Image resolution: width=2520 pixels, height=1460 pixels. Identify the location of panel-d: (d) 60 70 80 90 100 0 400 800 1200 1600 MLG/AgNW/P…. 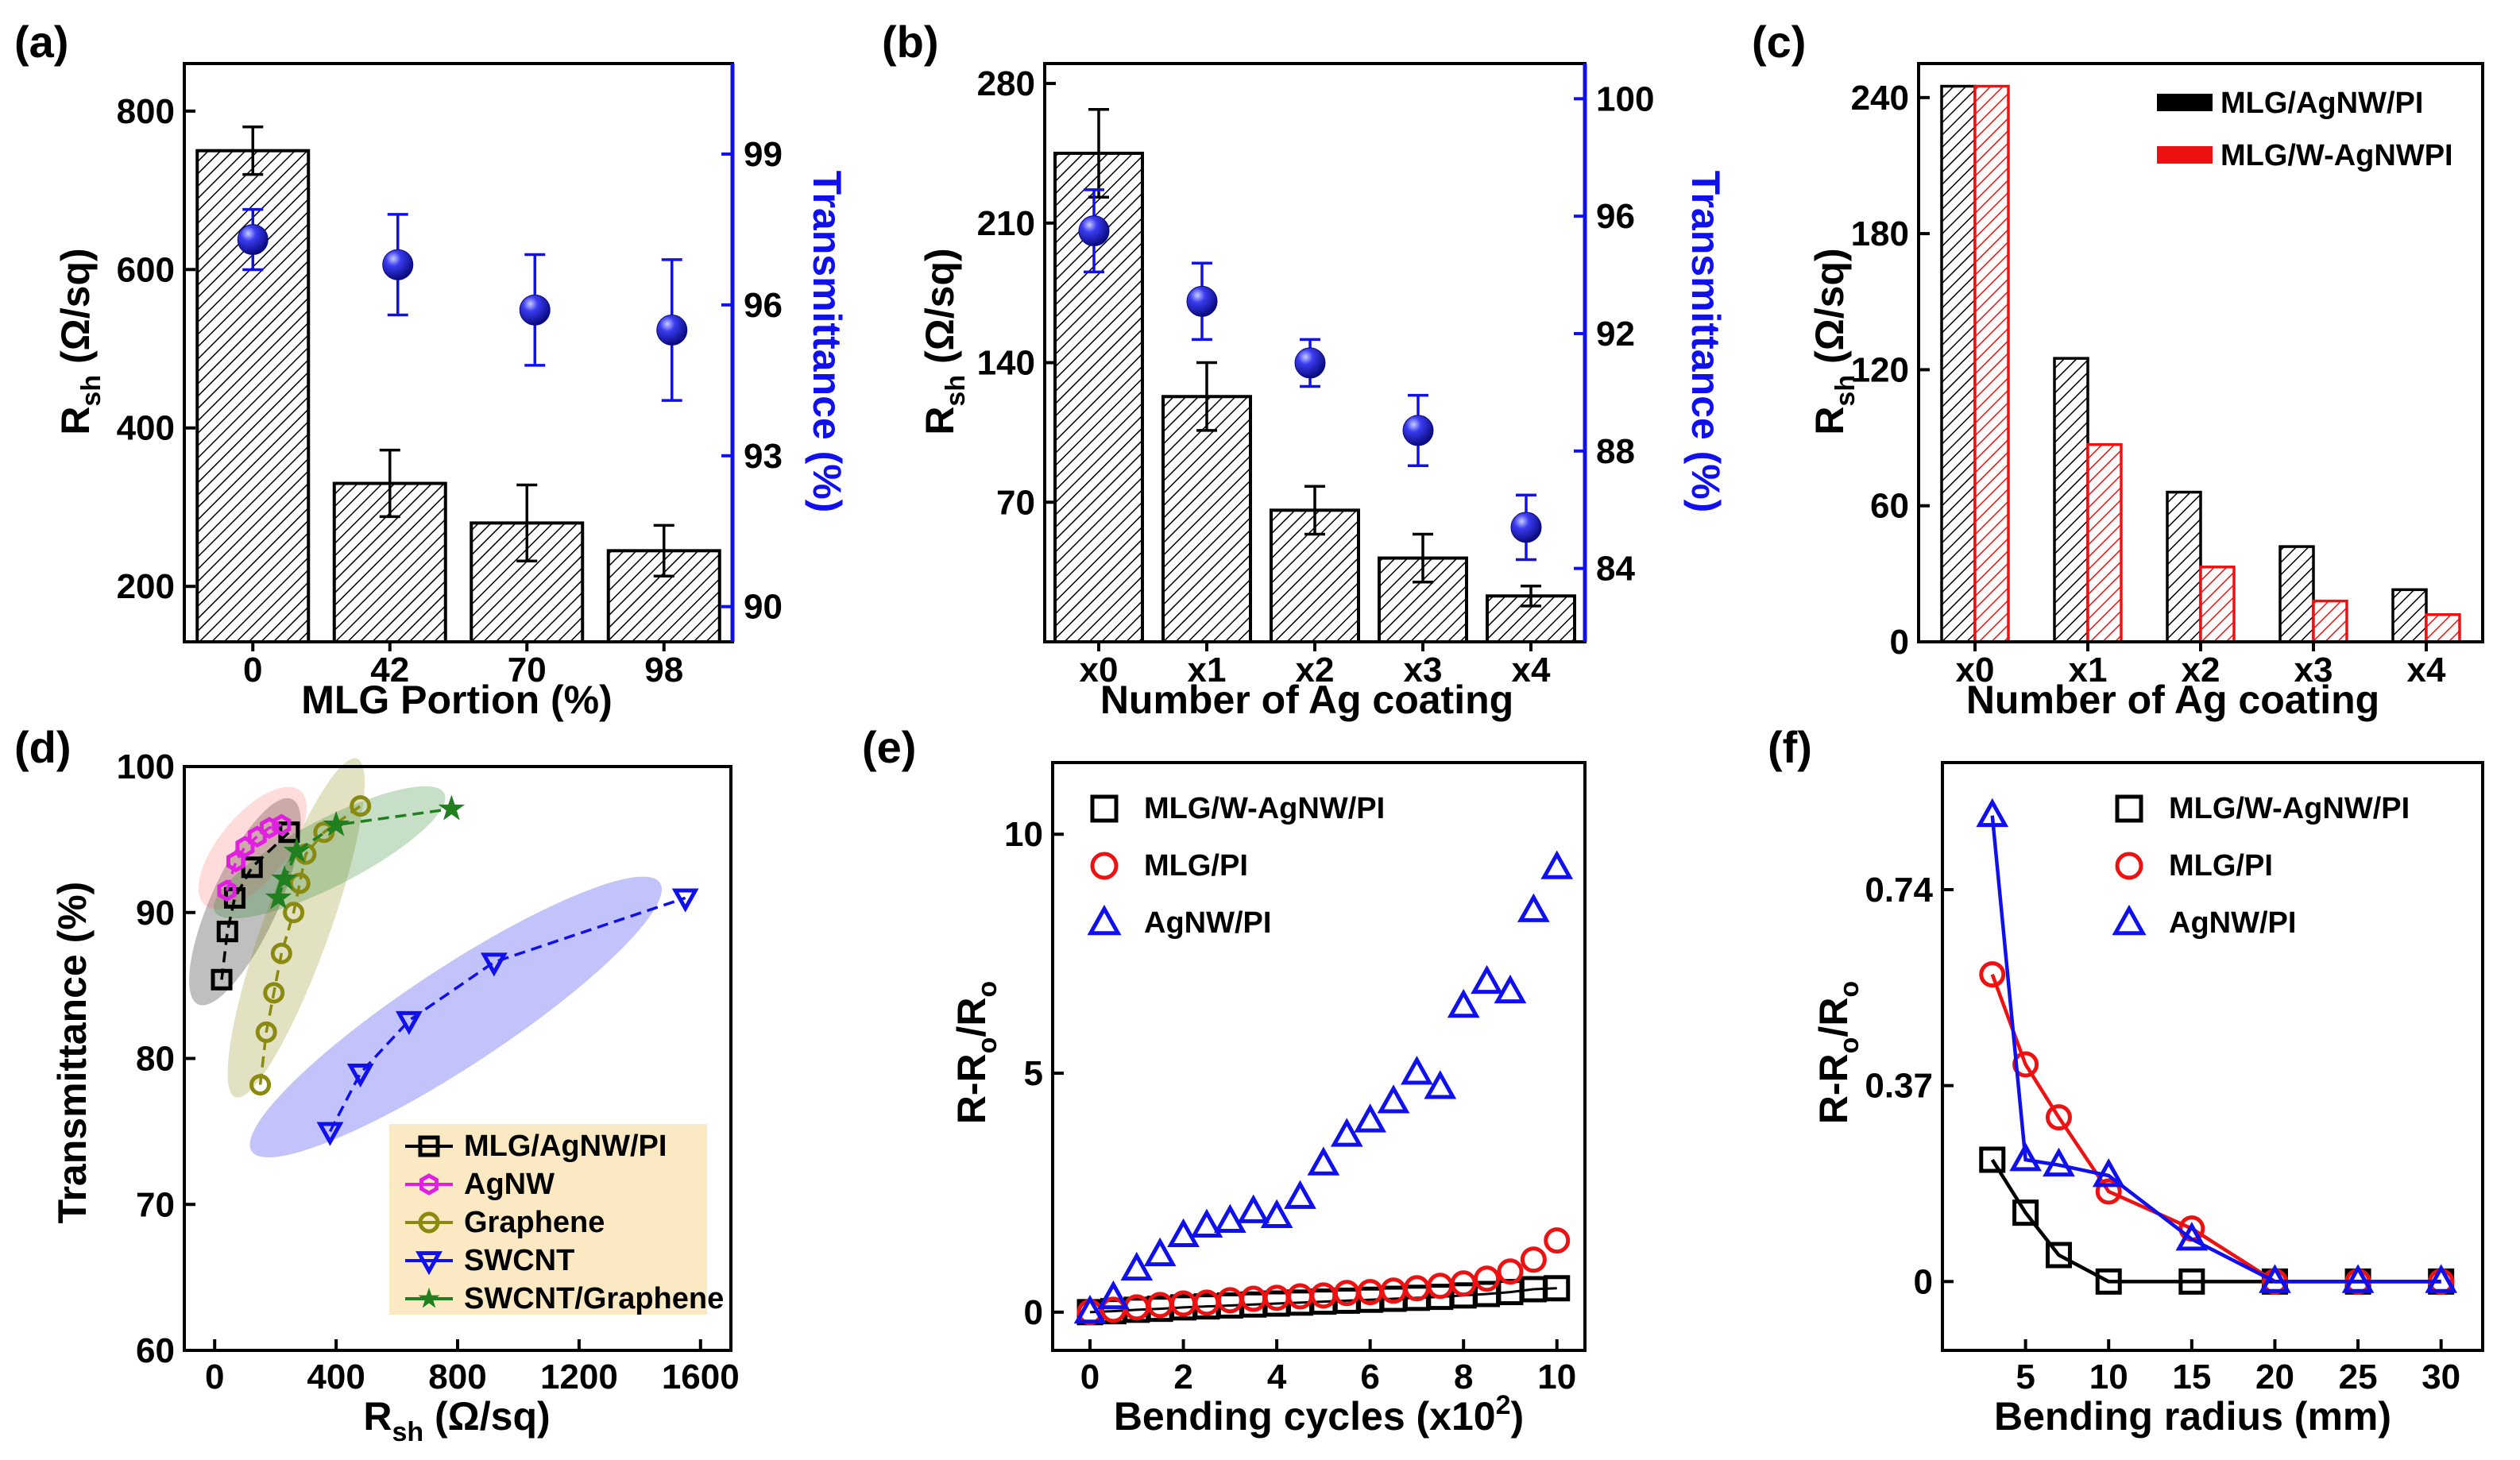
(377, 1085).